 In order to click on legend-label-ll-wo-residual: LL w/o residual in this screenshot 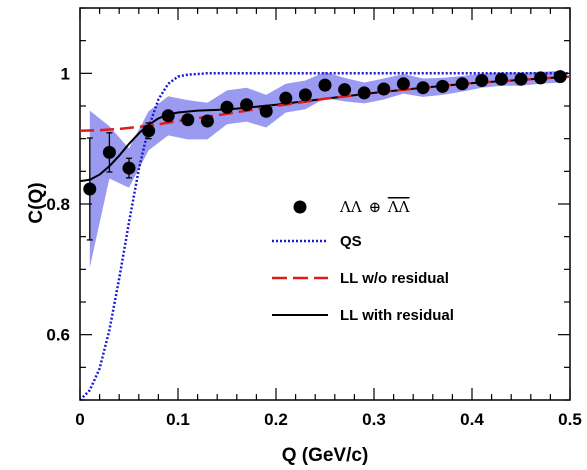, I will do `click(394, 278)`.